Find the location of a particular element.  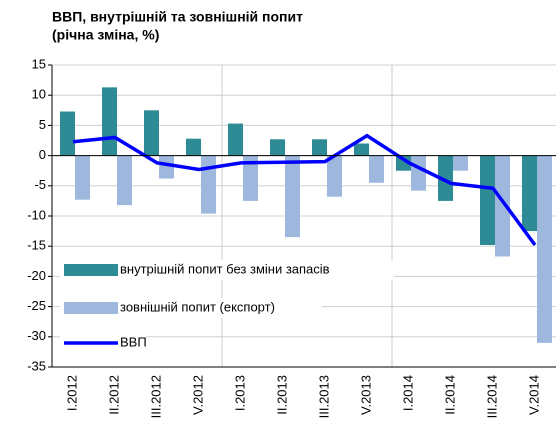

chart-subtitle: (річна зміна, %) is located at coordinates (105, 35).